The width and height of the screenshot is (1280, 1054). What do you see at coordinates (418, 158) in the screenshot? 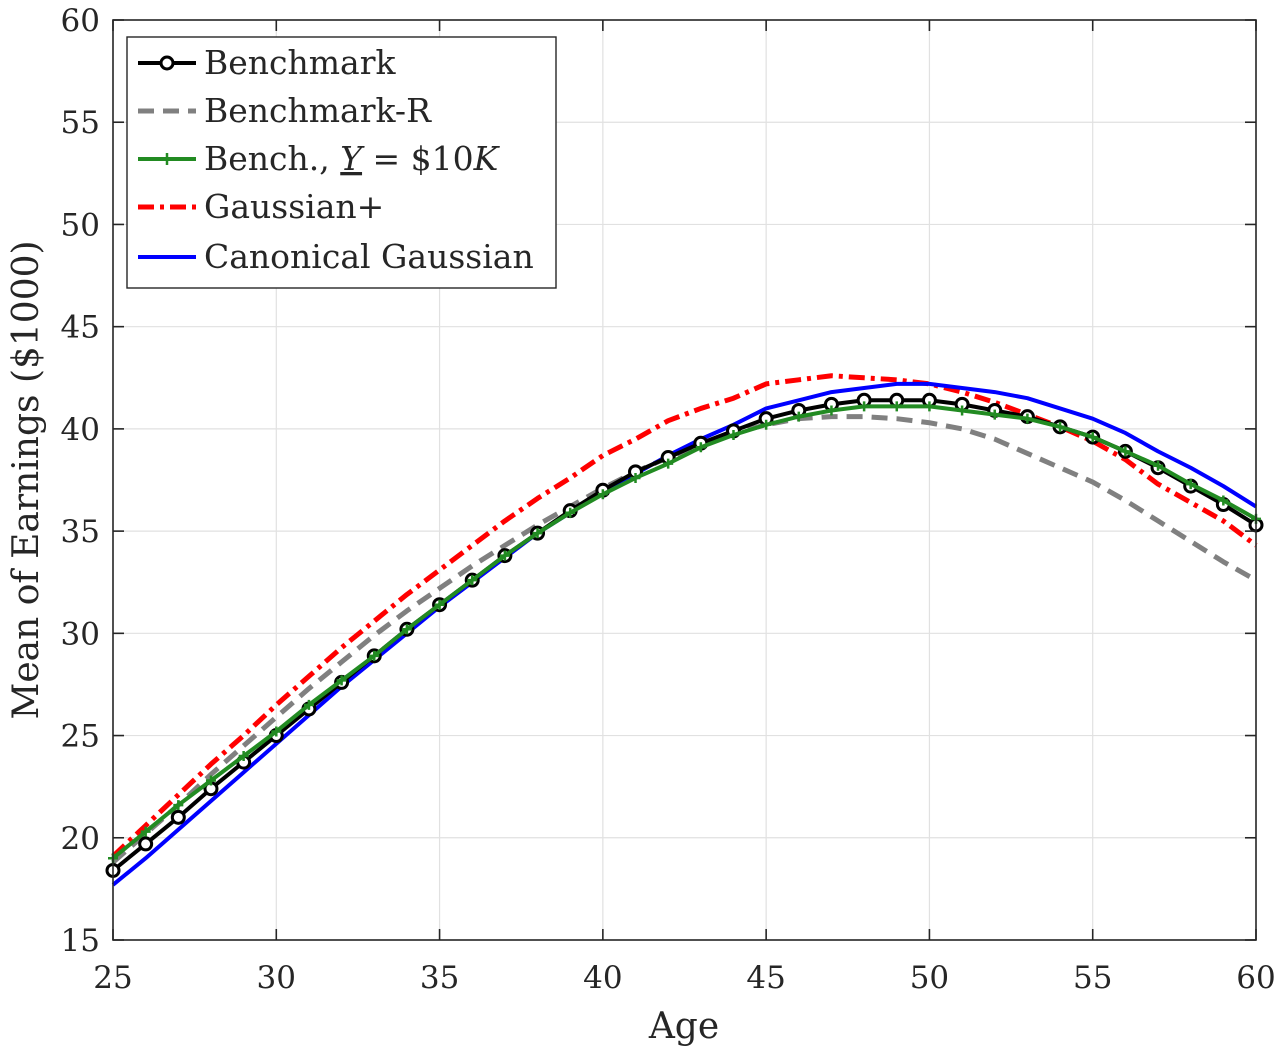
I see `legend-label-bench-10k-suffix: = $10` at bounding box center [418, 158].